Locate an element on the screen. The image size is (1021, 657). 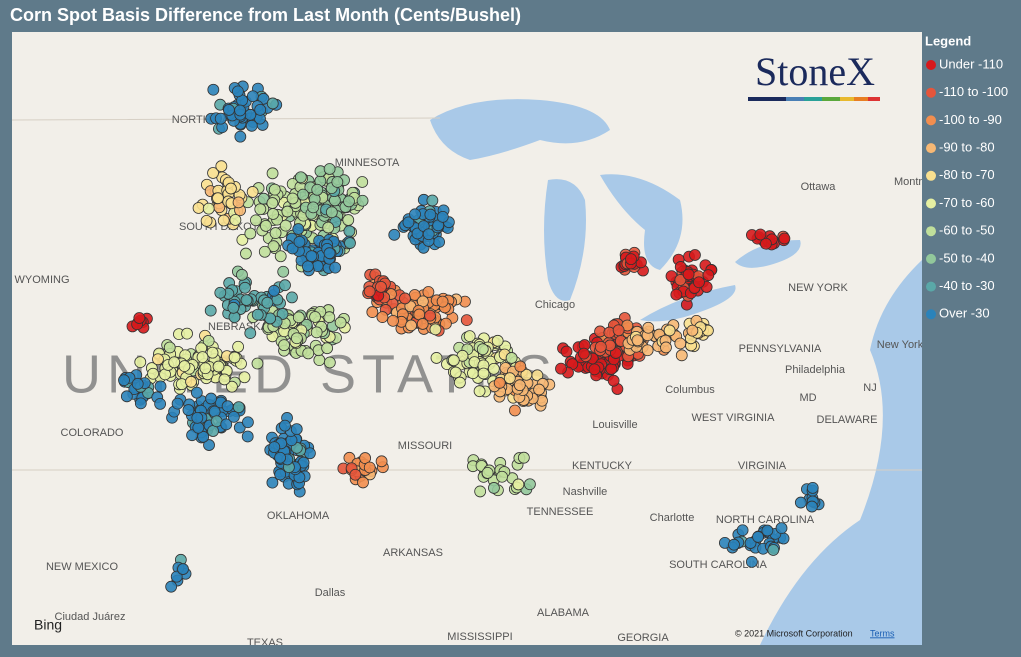
legend-label: -60 to -50 is located at coordinates (967, 230).